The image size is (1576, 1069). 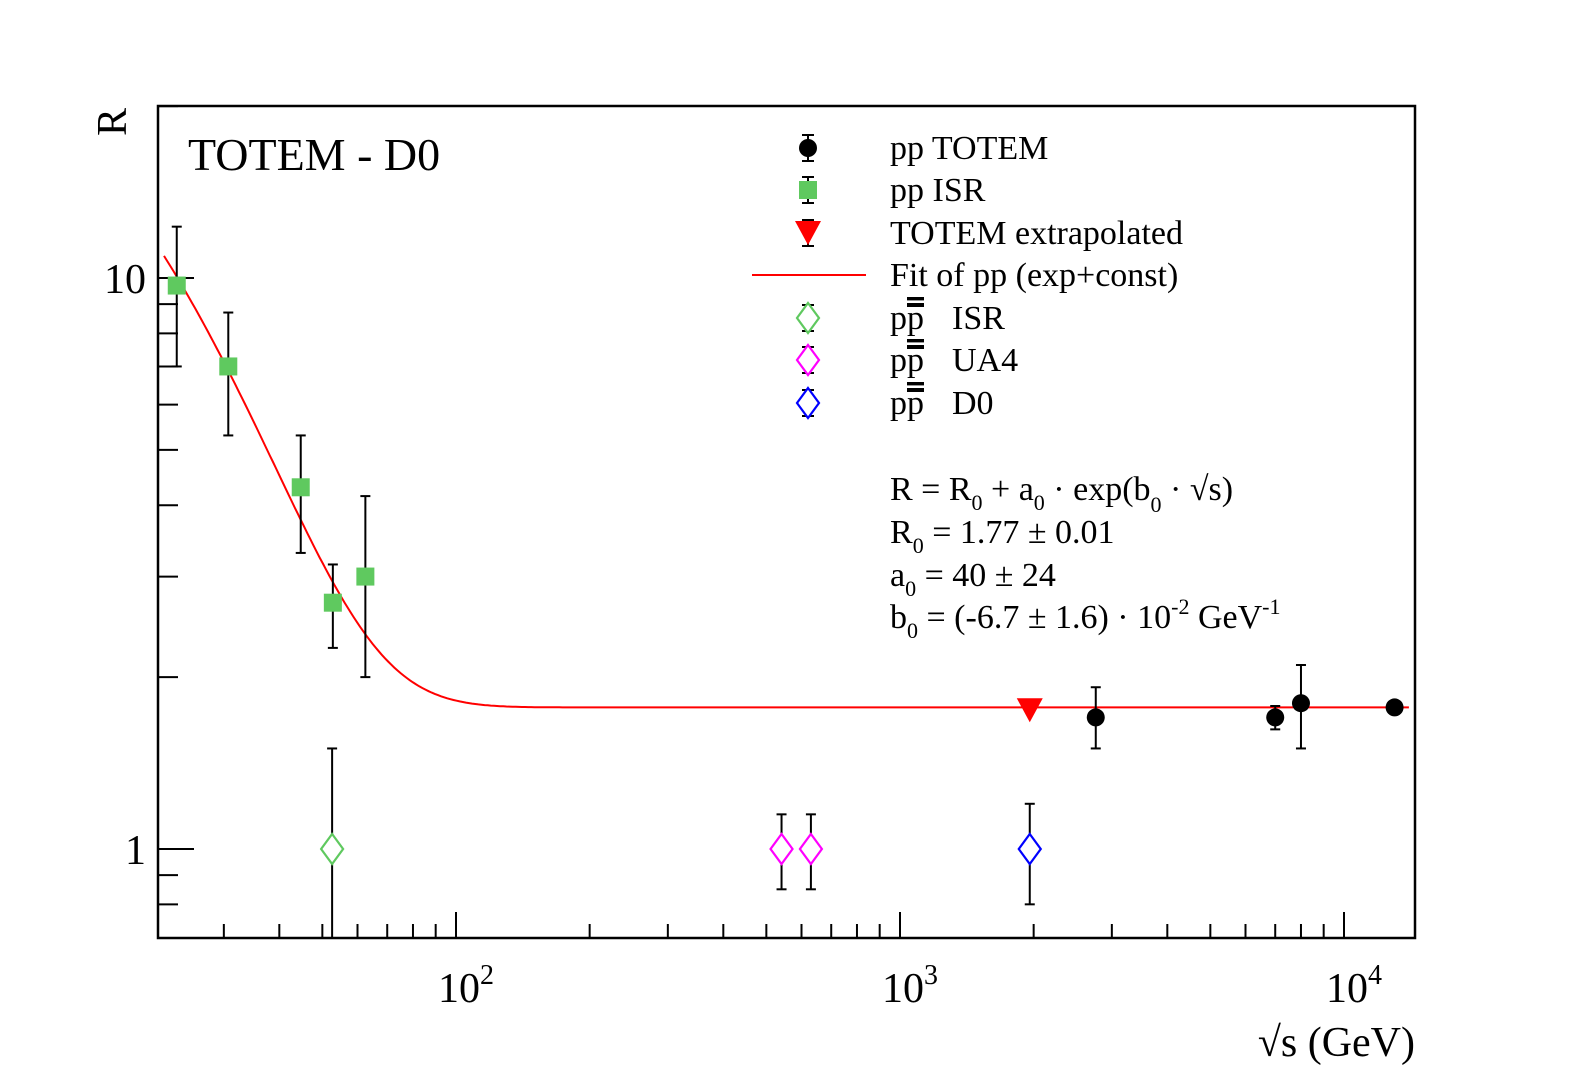 What do you see at coordinates (1085, 618) in the screenshot?
I see `fit-b0: b0 = (-6.7 ± 1.6) · 10-2 GeV-1` at bounding box center [1085, 618].